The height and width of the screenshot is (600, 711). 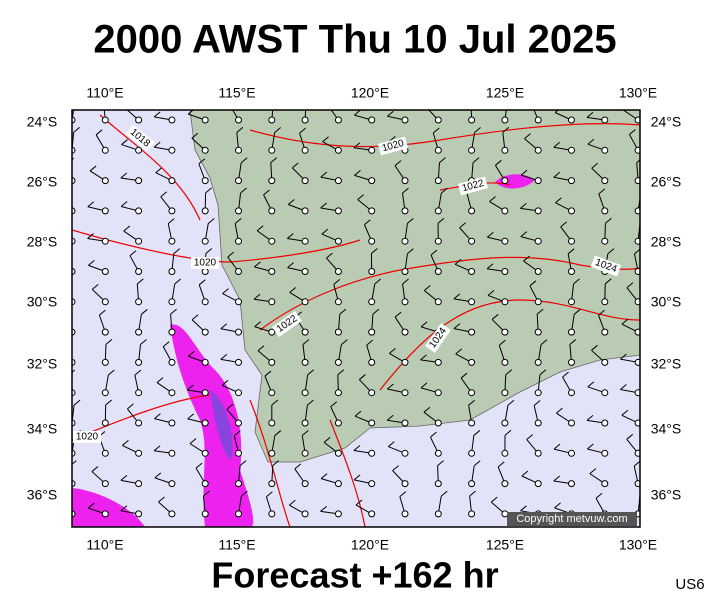 What do you see at coordinates (370, 93) in the screenshot?
I see `longitude-label: 120°E` at bounding box center [370, 93].